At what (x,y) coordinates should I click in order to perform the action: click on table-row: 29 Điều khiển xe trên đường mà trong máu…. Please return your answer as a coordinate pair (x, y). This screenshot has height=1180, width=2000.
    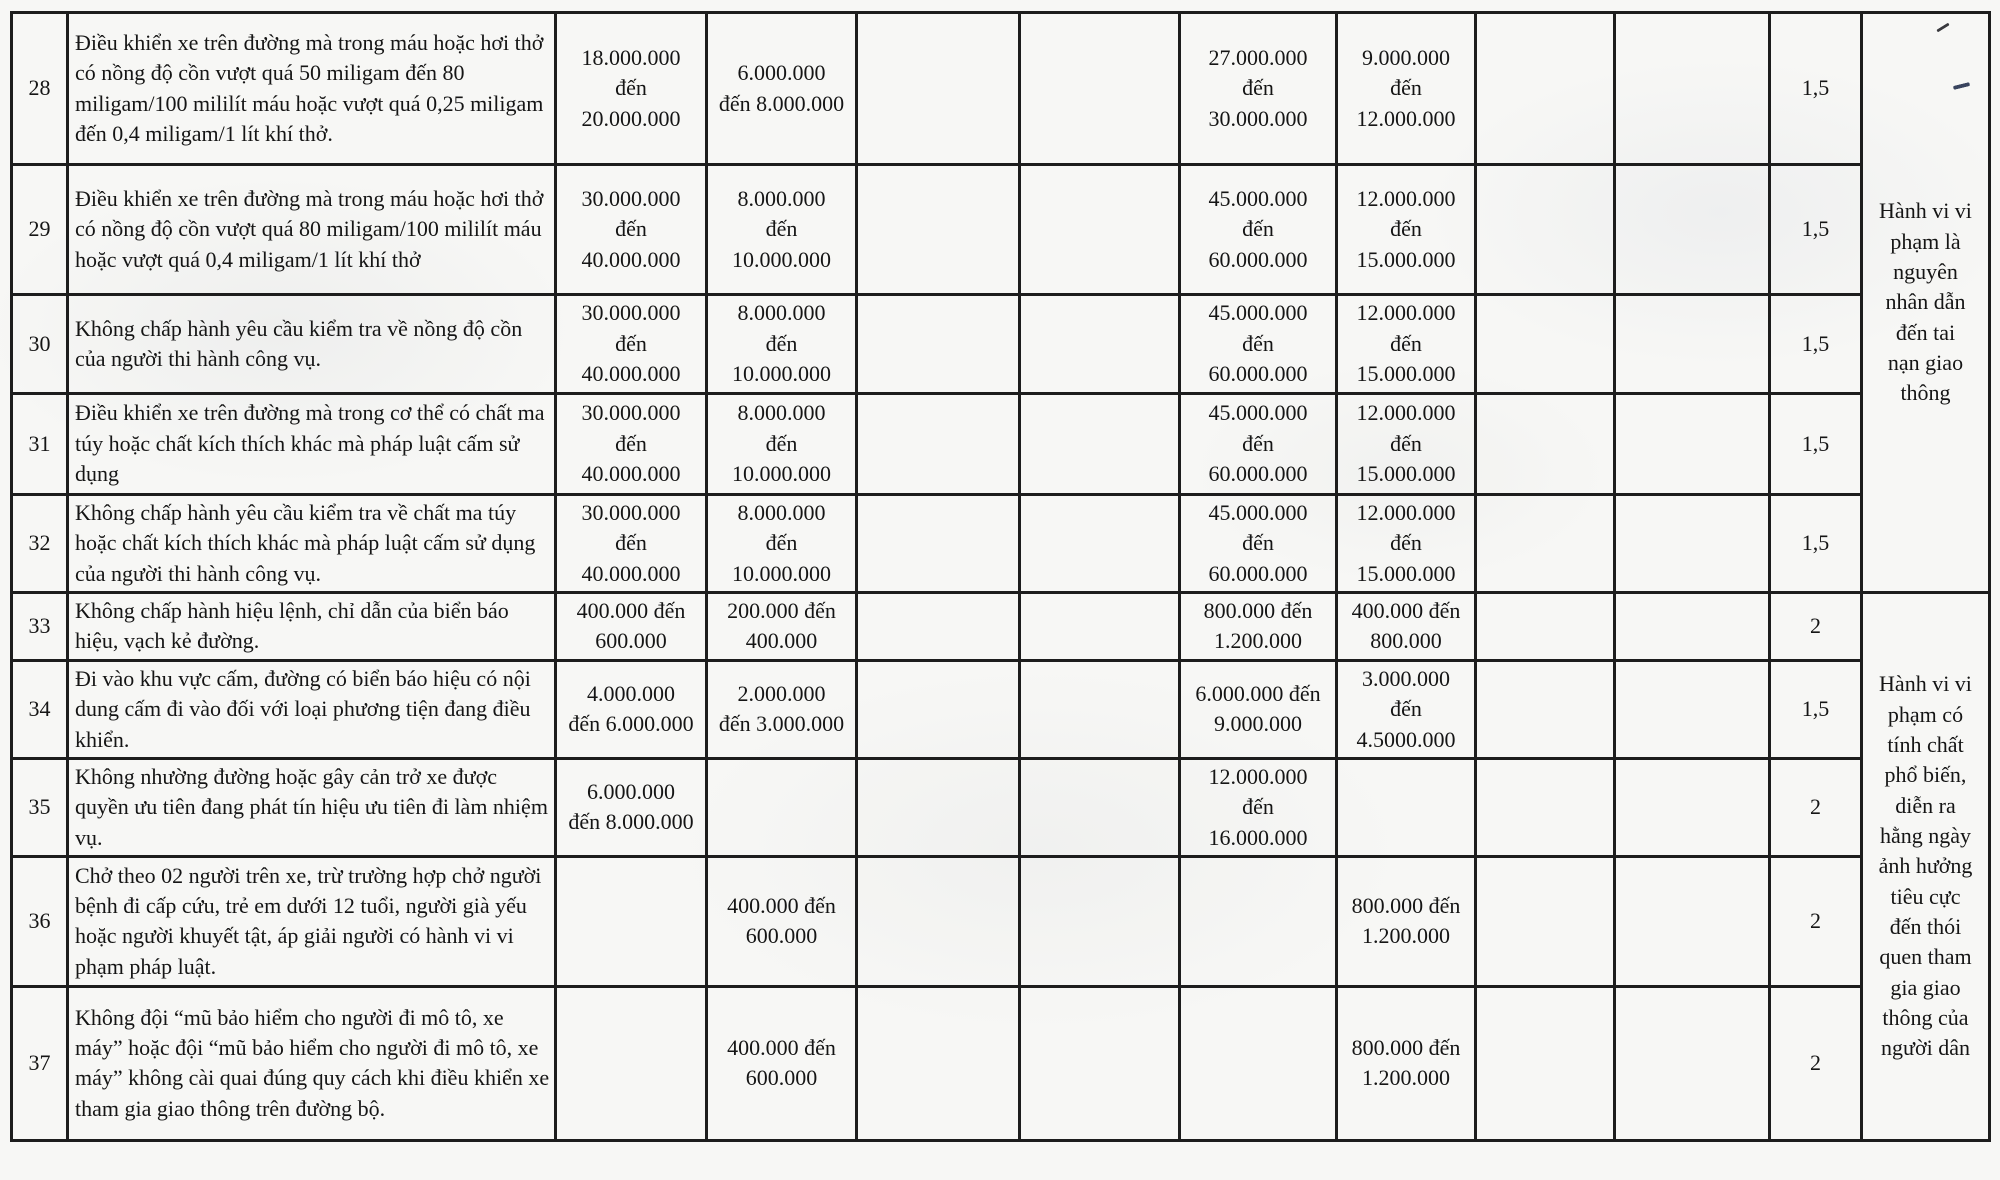
    Looking at the image, I should click on (1000, 229).